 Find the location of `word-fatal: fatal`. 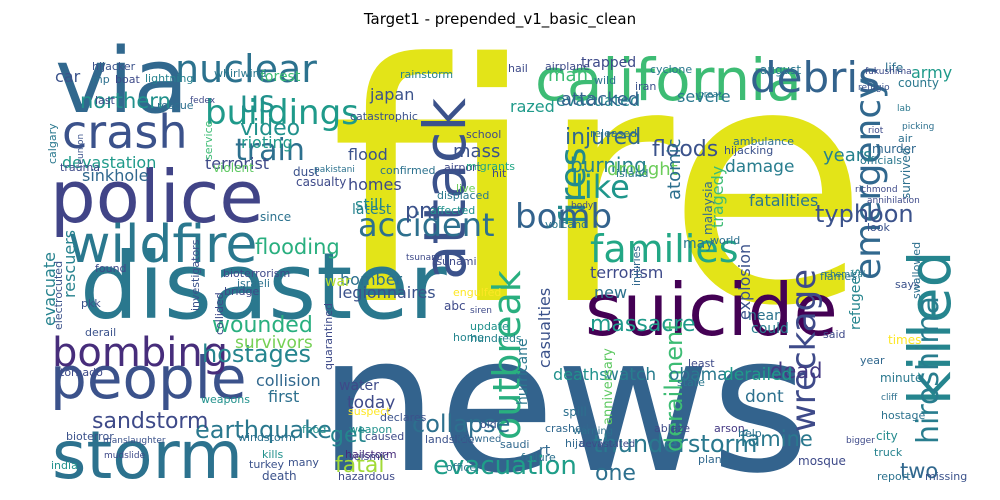

word-fatal: fatal is located at coordinates (359, 465).